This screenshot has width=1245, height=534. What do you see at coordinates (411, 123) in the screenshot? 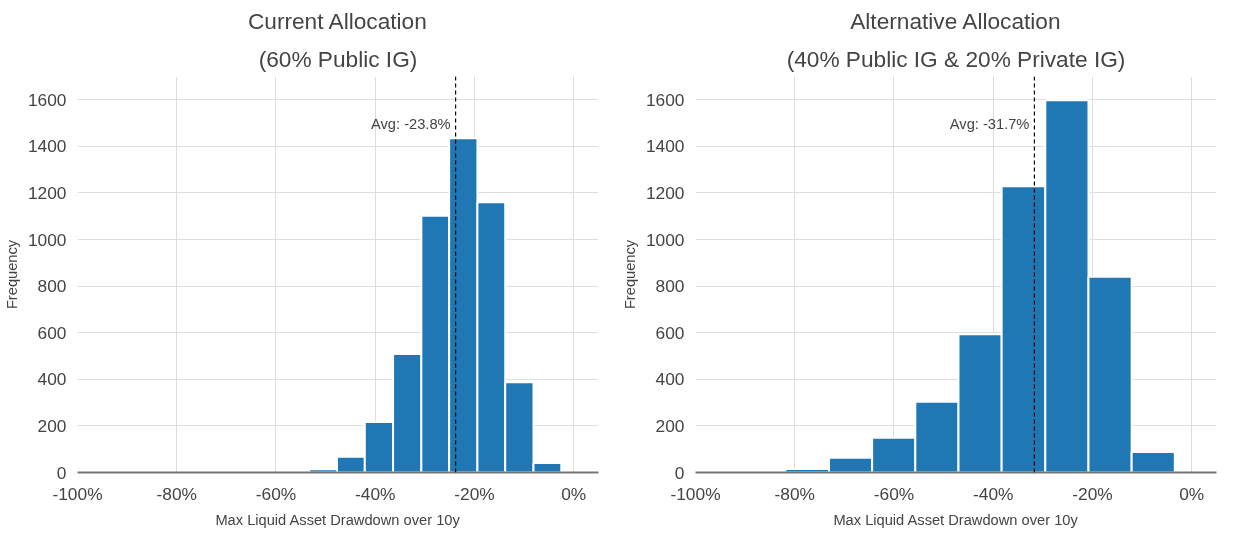
I see `ref-line-label: Avg: -23.8%` at bounding box center [411, 123].